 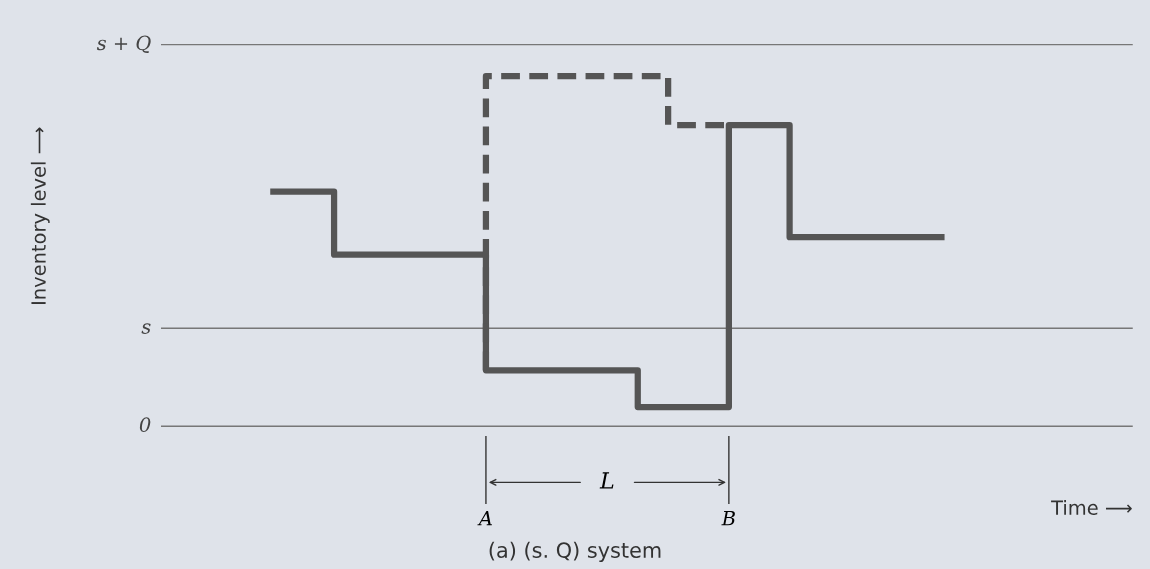 I want to click on ref-line-label: s + Q, so click(x=123, y=44).